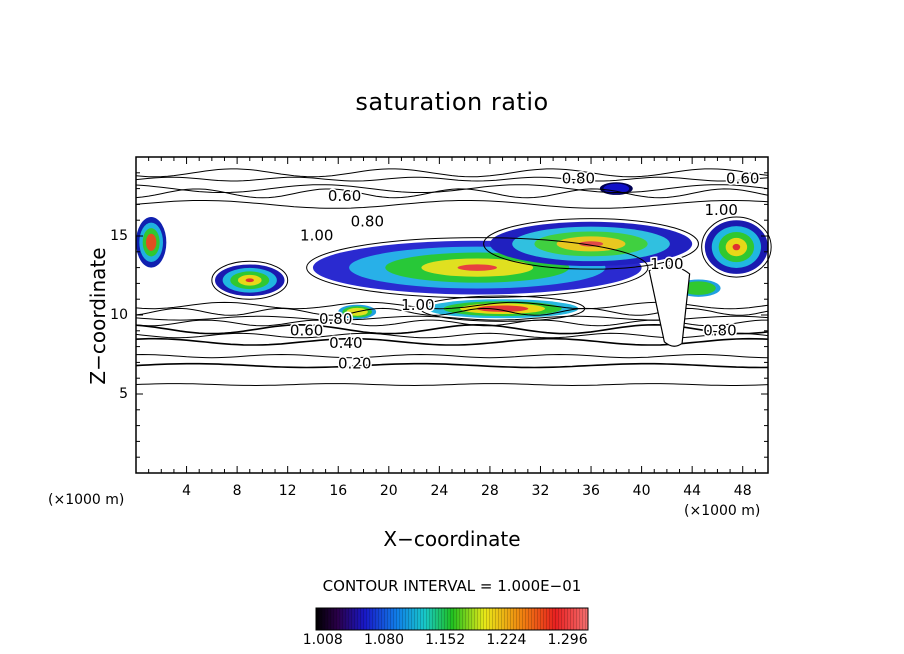 This screenshot has width=904, height=654. What do you see at coordinates (591, 491) in the screenshot?
I see `x-tick-label: 36` at bounding box center [591, 491].